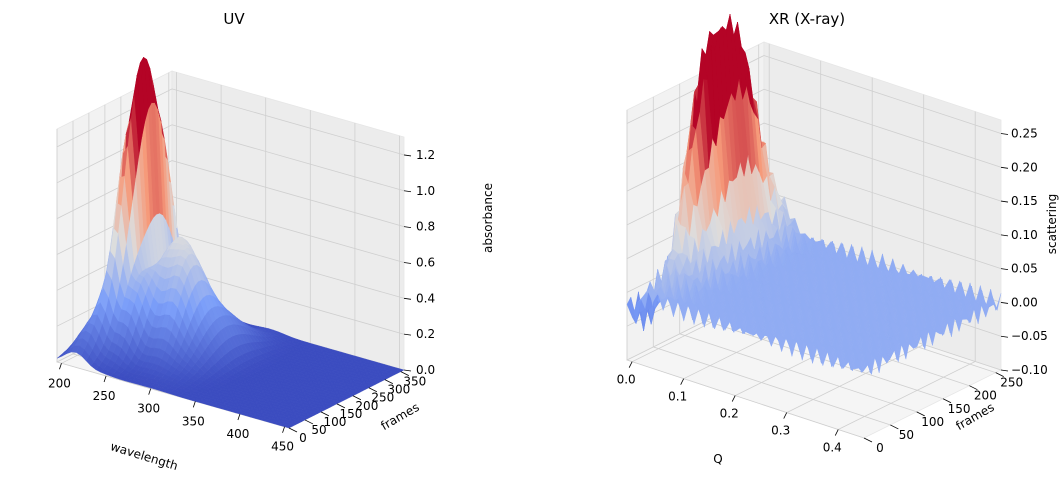 This screenshot has width=1060, height=492. Describe the element at coordinates (414, 382) in the screenshot. I see `uv-y-tick-label: 350` at that location.